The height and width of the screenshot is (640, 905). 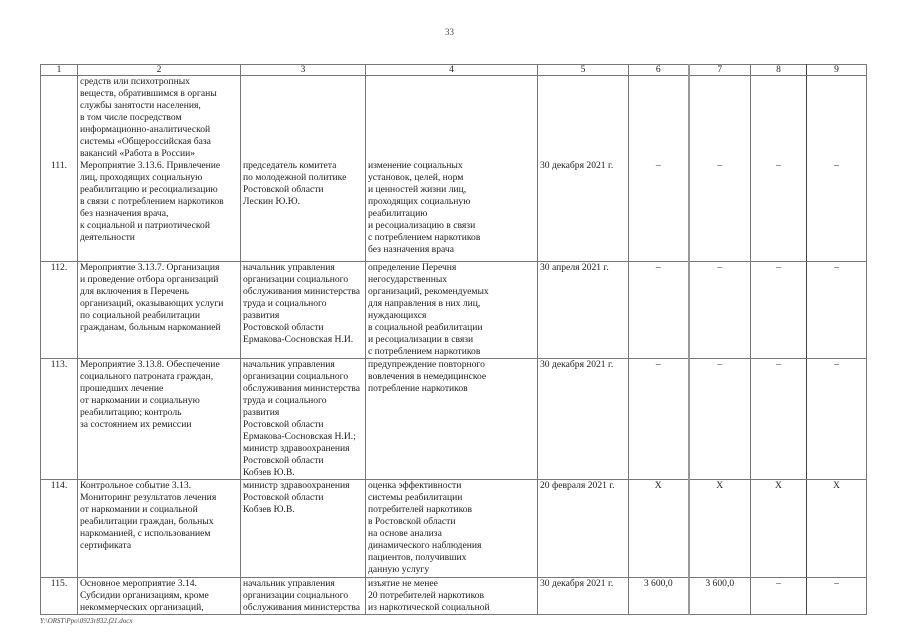 What do you see at coordinates (583, 528) in the screenshot?
I see `date-cell: 20 февраля 2021 г.` at bounding box center [583, 528].